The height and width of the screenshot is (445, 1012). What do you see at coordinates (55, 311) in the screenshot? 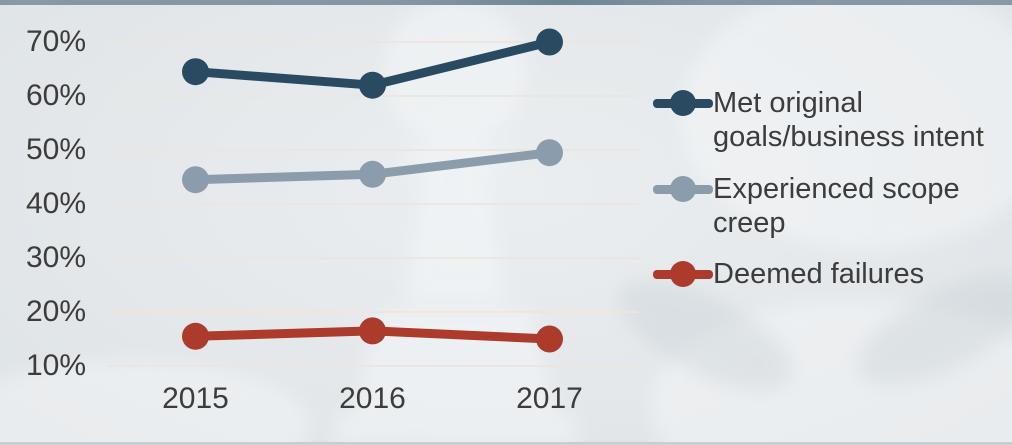
I see `y-axis-label: 20%` at bounding box center [55, 311].